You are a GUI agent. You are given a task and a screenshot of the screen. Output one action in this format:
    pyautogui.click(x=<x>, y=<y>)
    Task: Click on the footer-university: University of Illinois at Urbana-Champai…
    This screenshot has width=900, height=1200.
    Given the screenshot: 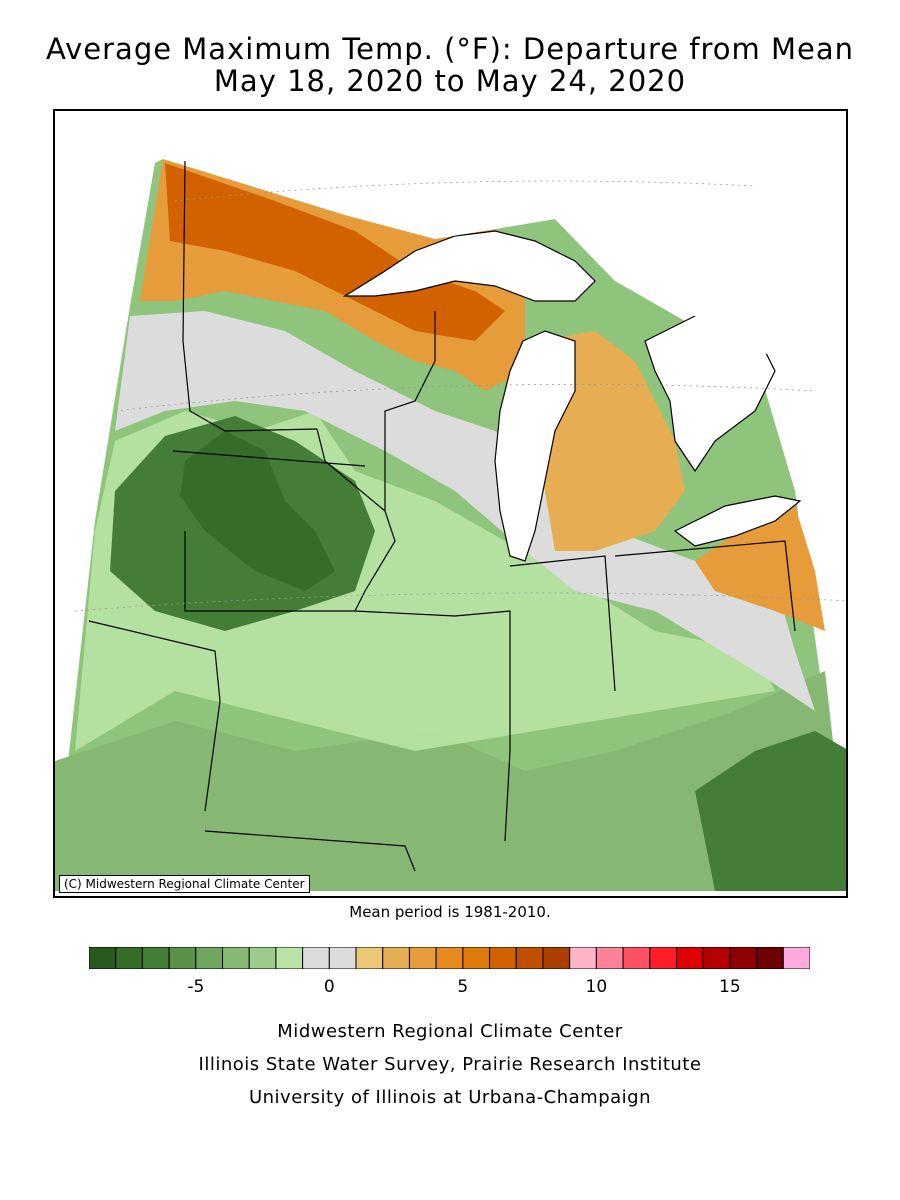 What is the action you would take?
    pyautogui.click(x=450, y=1097)
    